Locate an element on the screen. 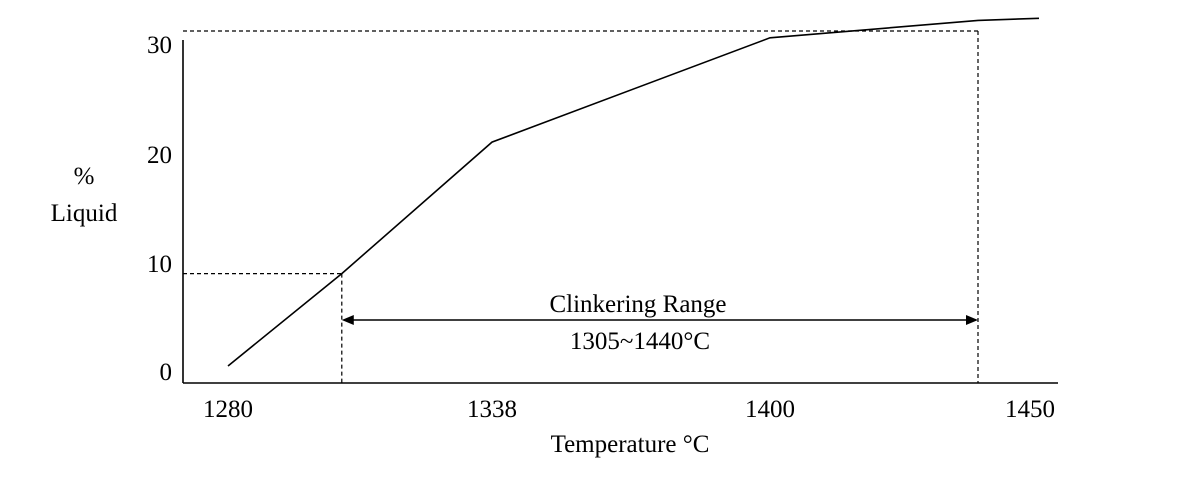 The height and width of the screenshot is (477, 1181). range-arrowhead-right is located at coordinates (972, 320).